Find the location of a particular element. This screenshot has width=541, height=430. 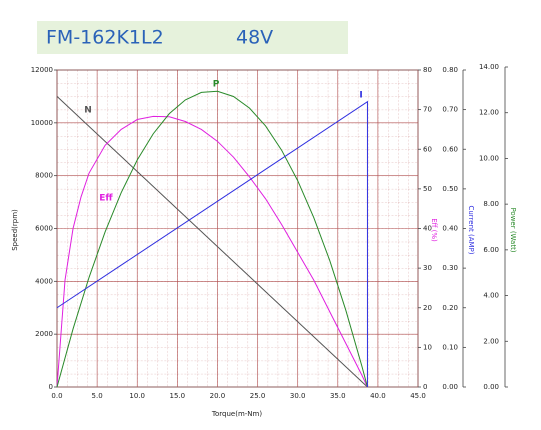

series-label: P is located at coordinates (216, 85).